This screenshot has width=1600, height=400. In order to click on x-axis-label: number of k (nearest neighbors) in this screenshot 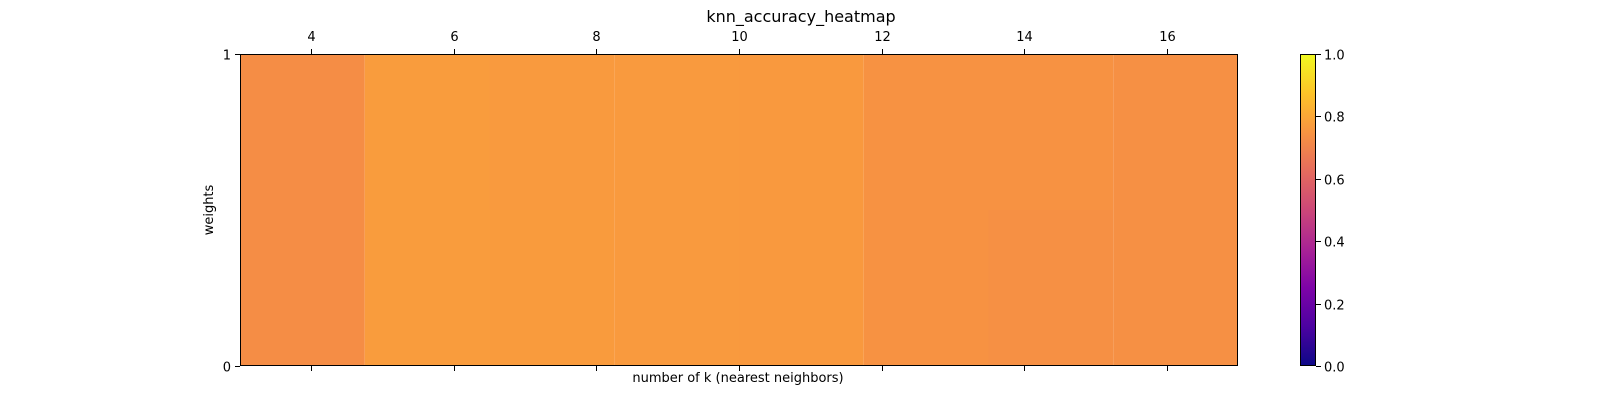, I will do `click(737, 378)`.